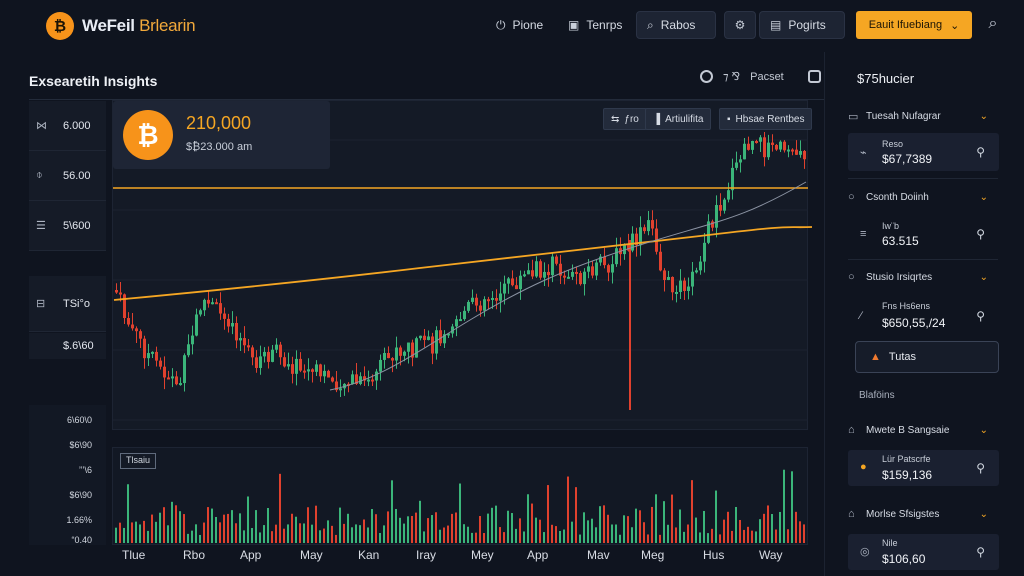 This screenshot has width=1024, height=576. What do you see at coordinates (906, 306) in the screenshot?
I see `rp-card-label: Fns Hs6ens` at bounding box center [906, 306].